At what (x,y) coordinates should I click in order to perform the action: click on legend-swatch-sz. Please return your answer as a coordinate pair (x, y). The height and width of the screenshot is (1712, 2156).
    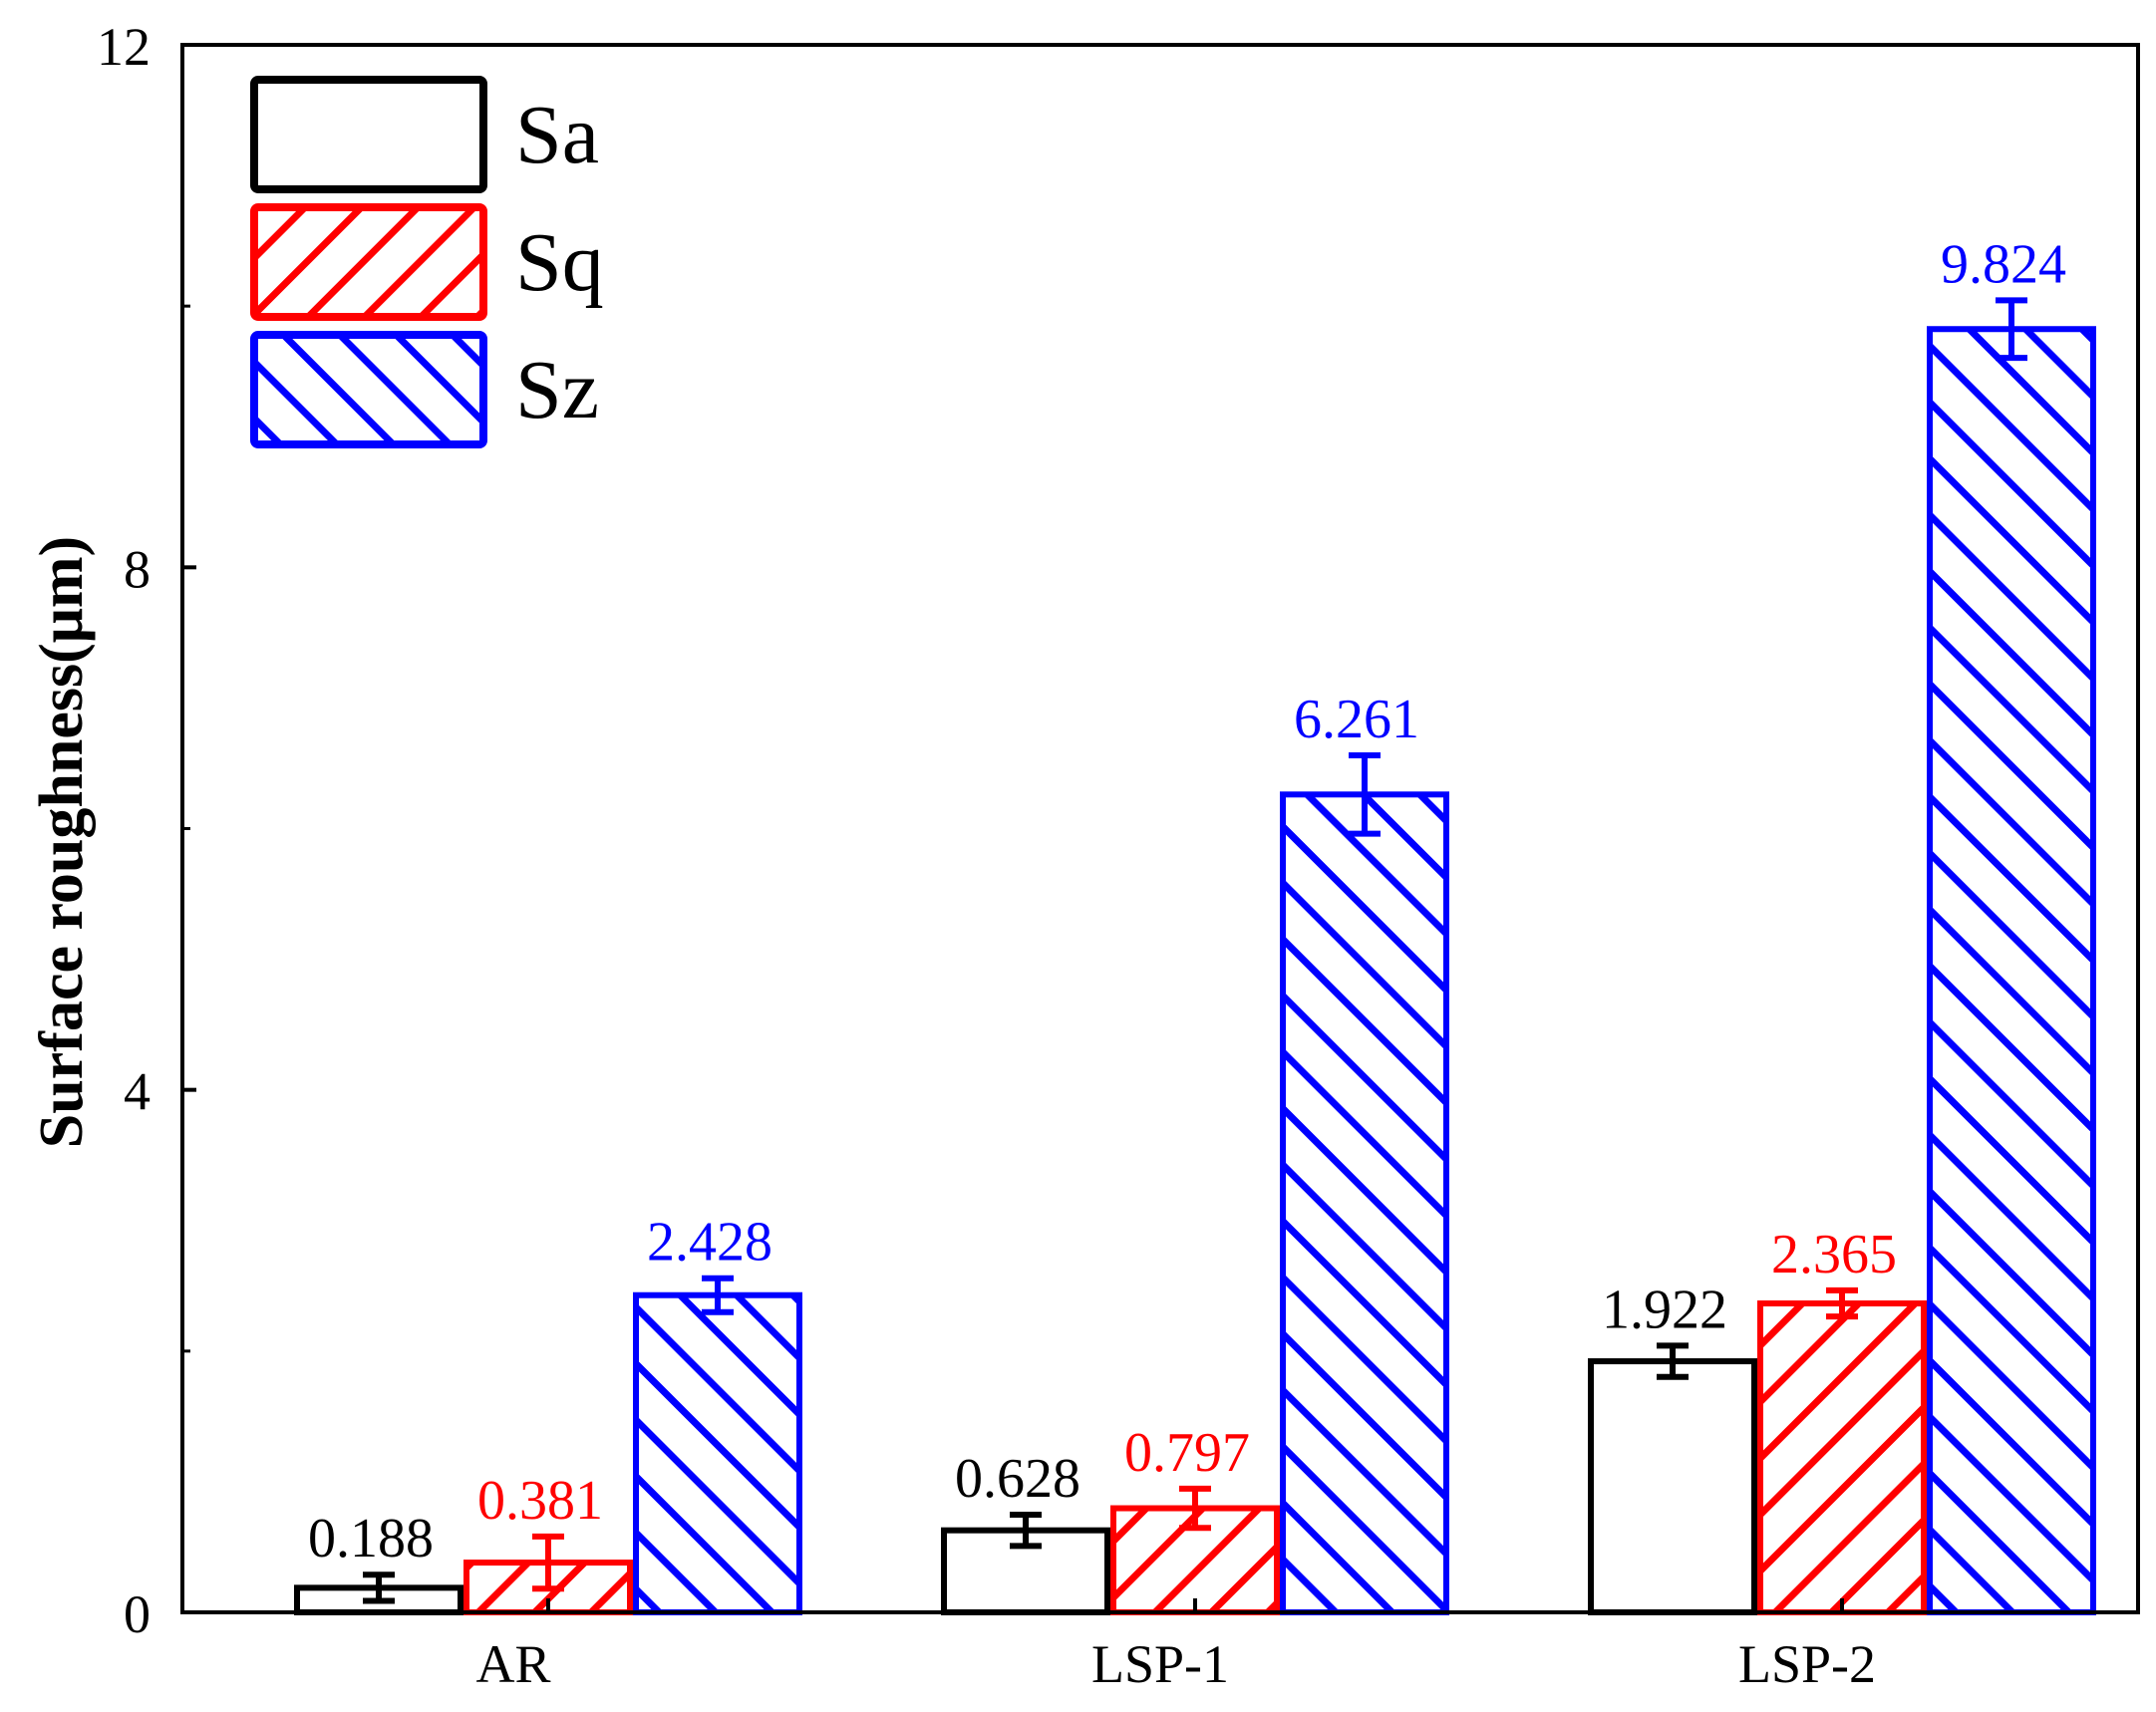
    Looking at the image, I should click on (368, 389).